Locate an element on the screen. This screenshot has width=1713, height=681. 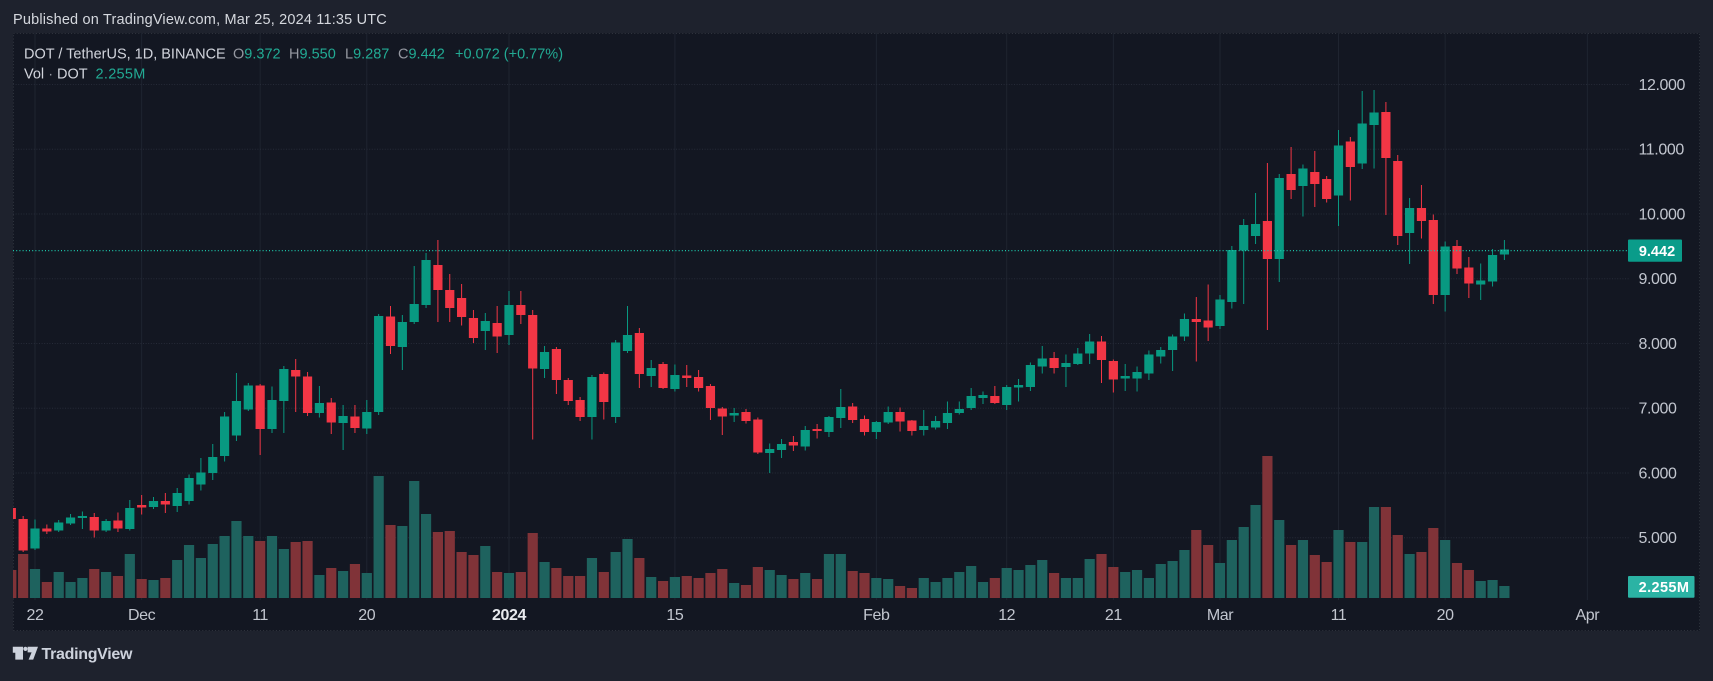
svg-text: 12.000 is located at coordinates (1662, 85).